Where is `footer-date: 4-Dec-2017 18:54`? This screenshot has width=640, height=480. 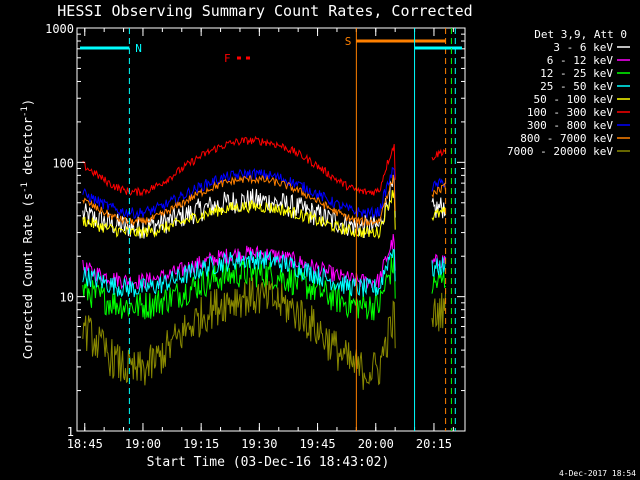
footer-date: 4-Dec-2017 18:54 is located at coordinates (597, 473).